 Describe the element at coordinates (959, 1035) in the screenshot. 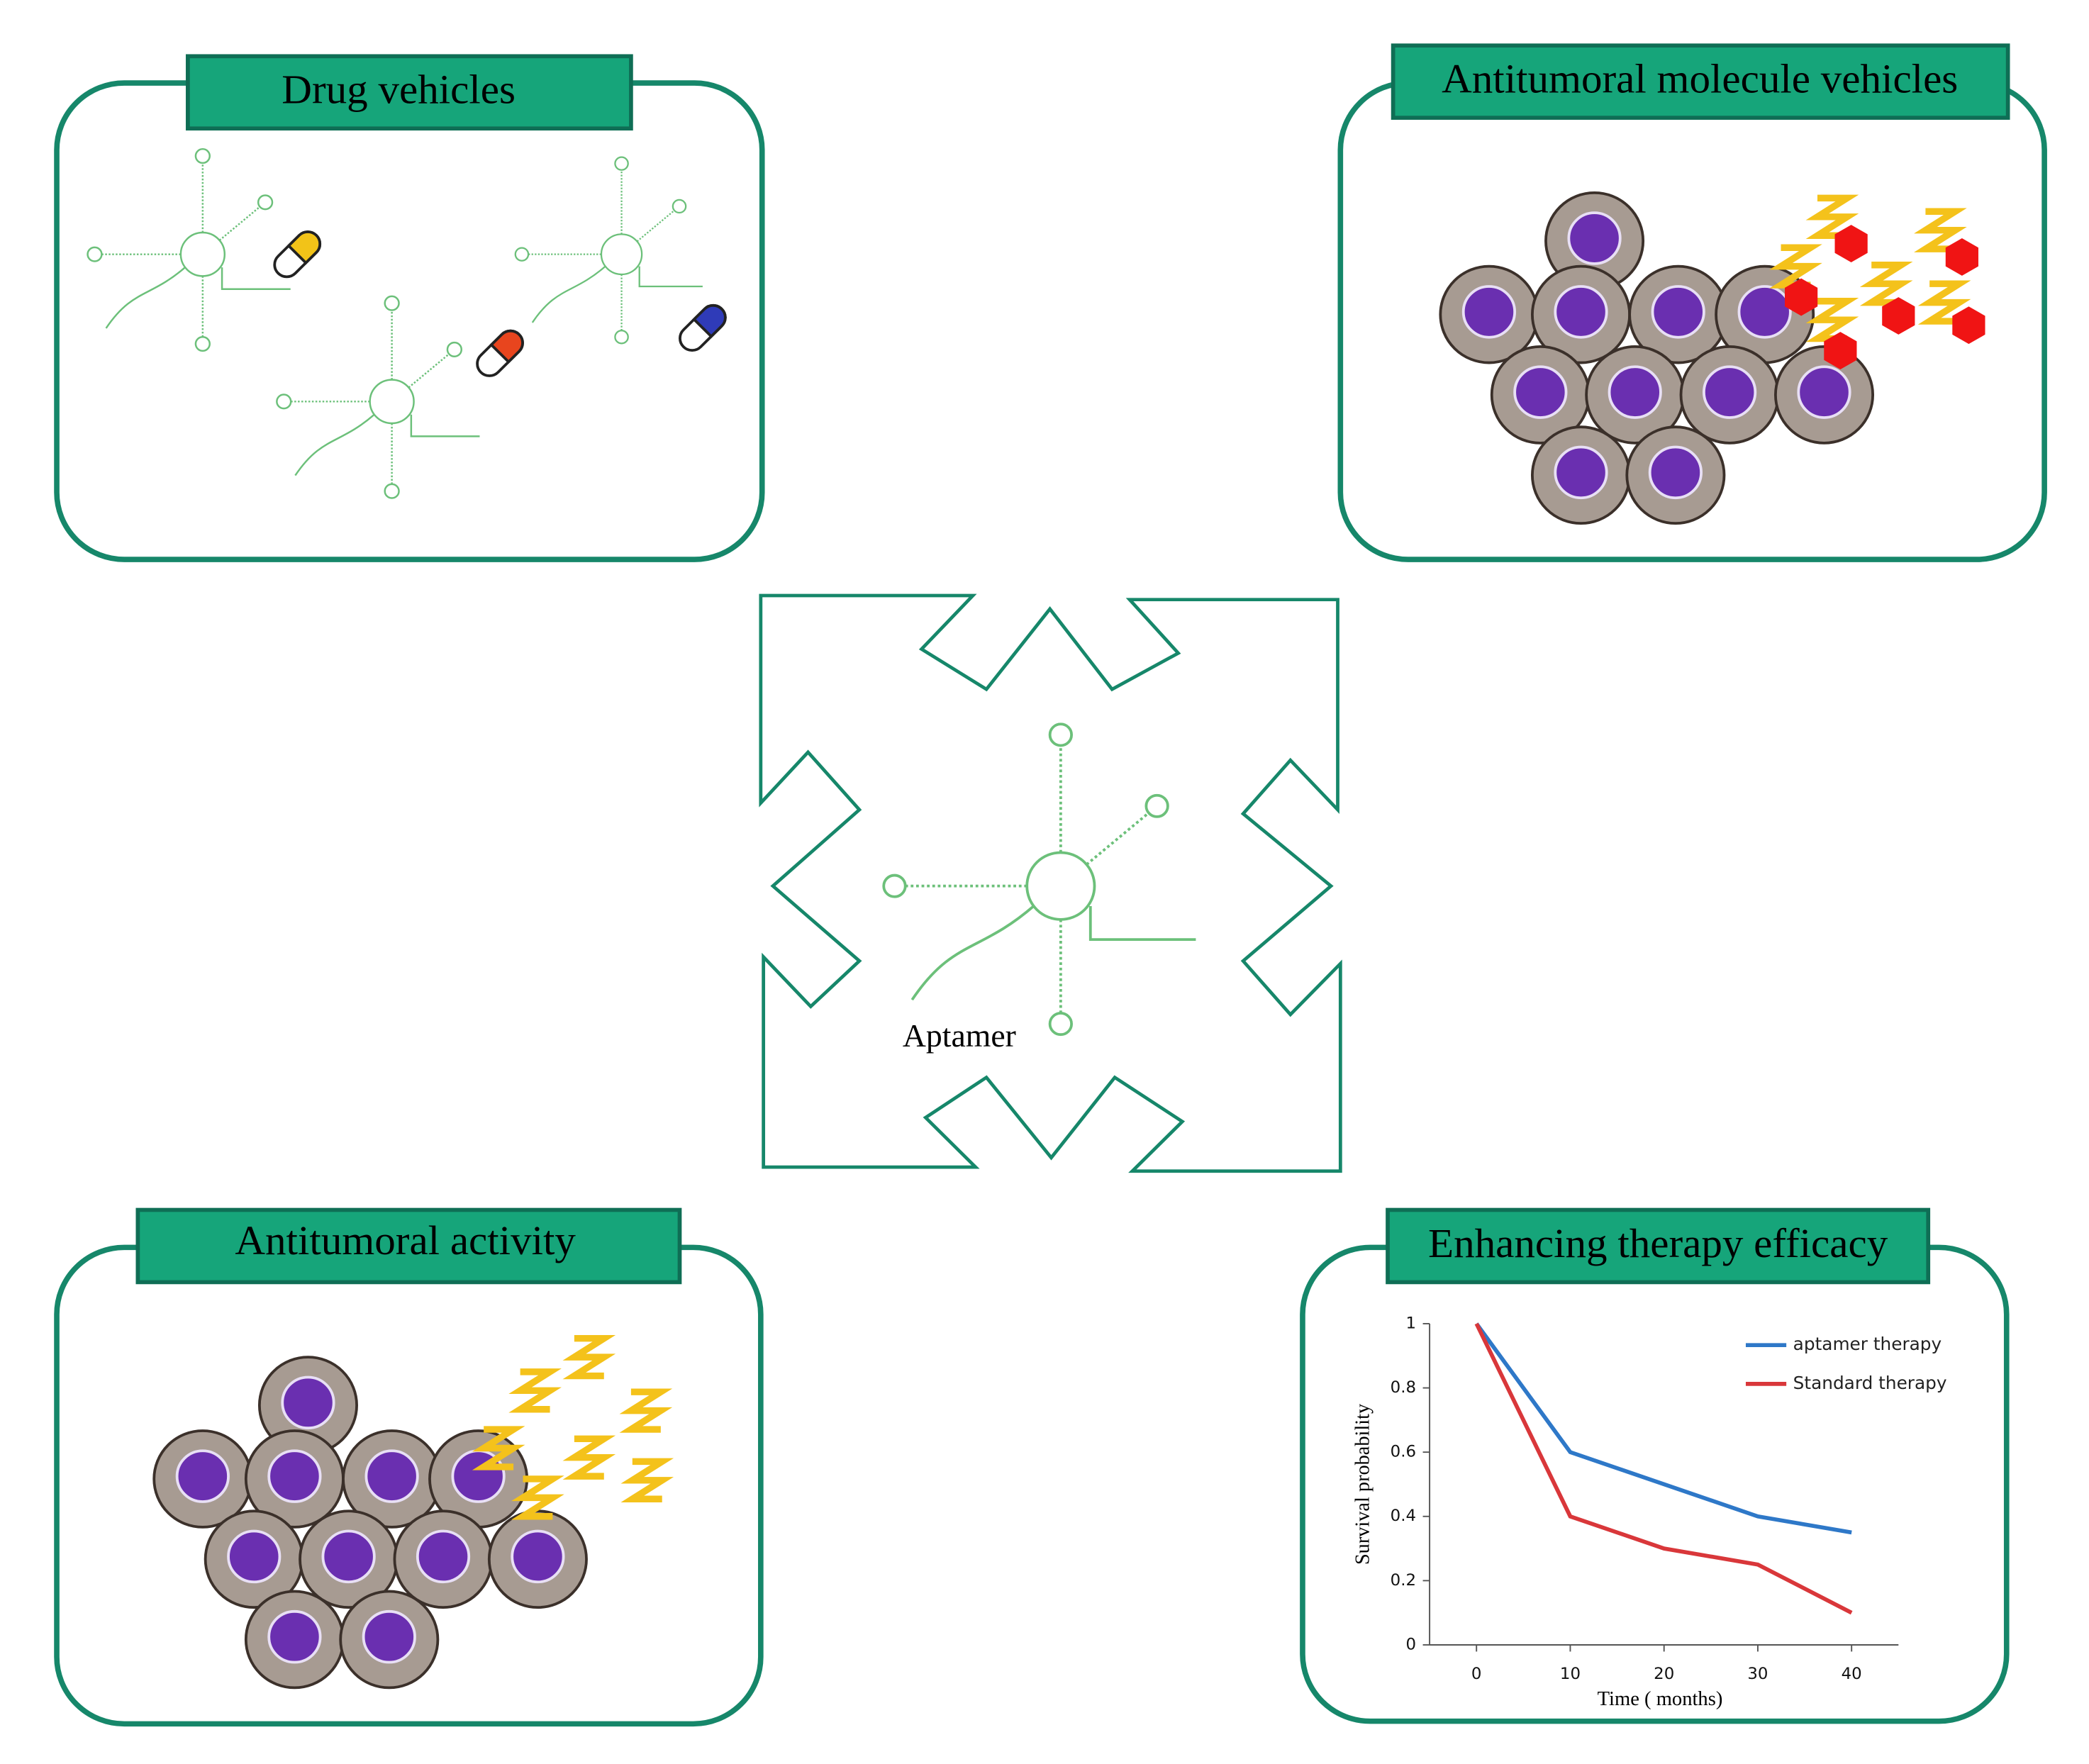

I see `aptamer-label: Aptamer` at that location.